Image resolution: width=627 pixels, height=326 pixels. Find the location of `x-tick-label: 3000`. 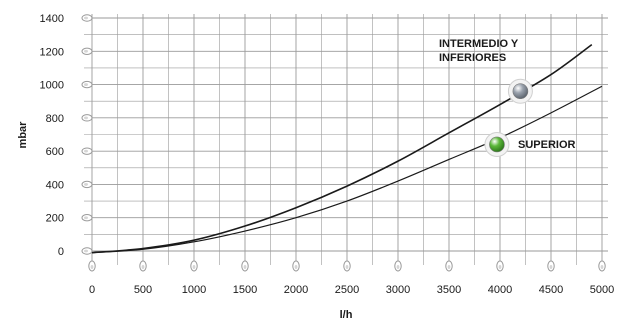

x-tick-label: 3000 is located at coordinates (398, 290).